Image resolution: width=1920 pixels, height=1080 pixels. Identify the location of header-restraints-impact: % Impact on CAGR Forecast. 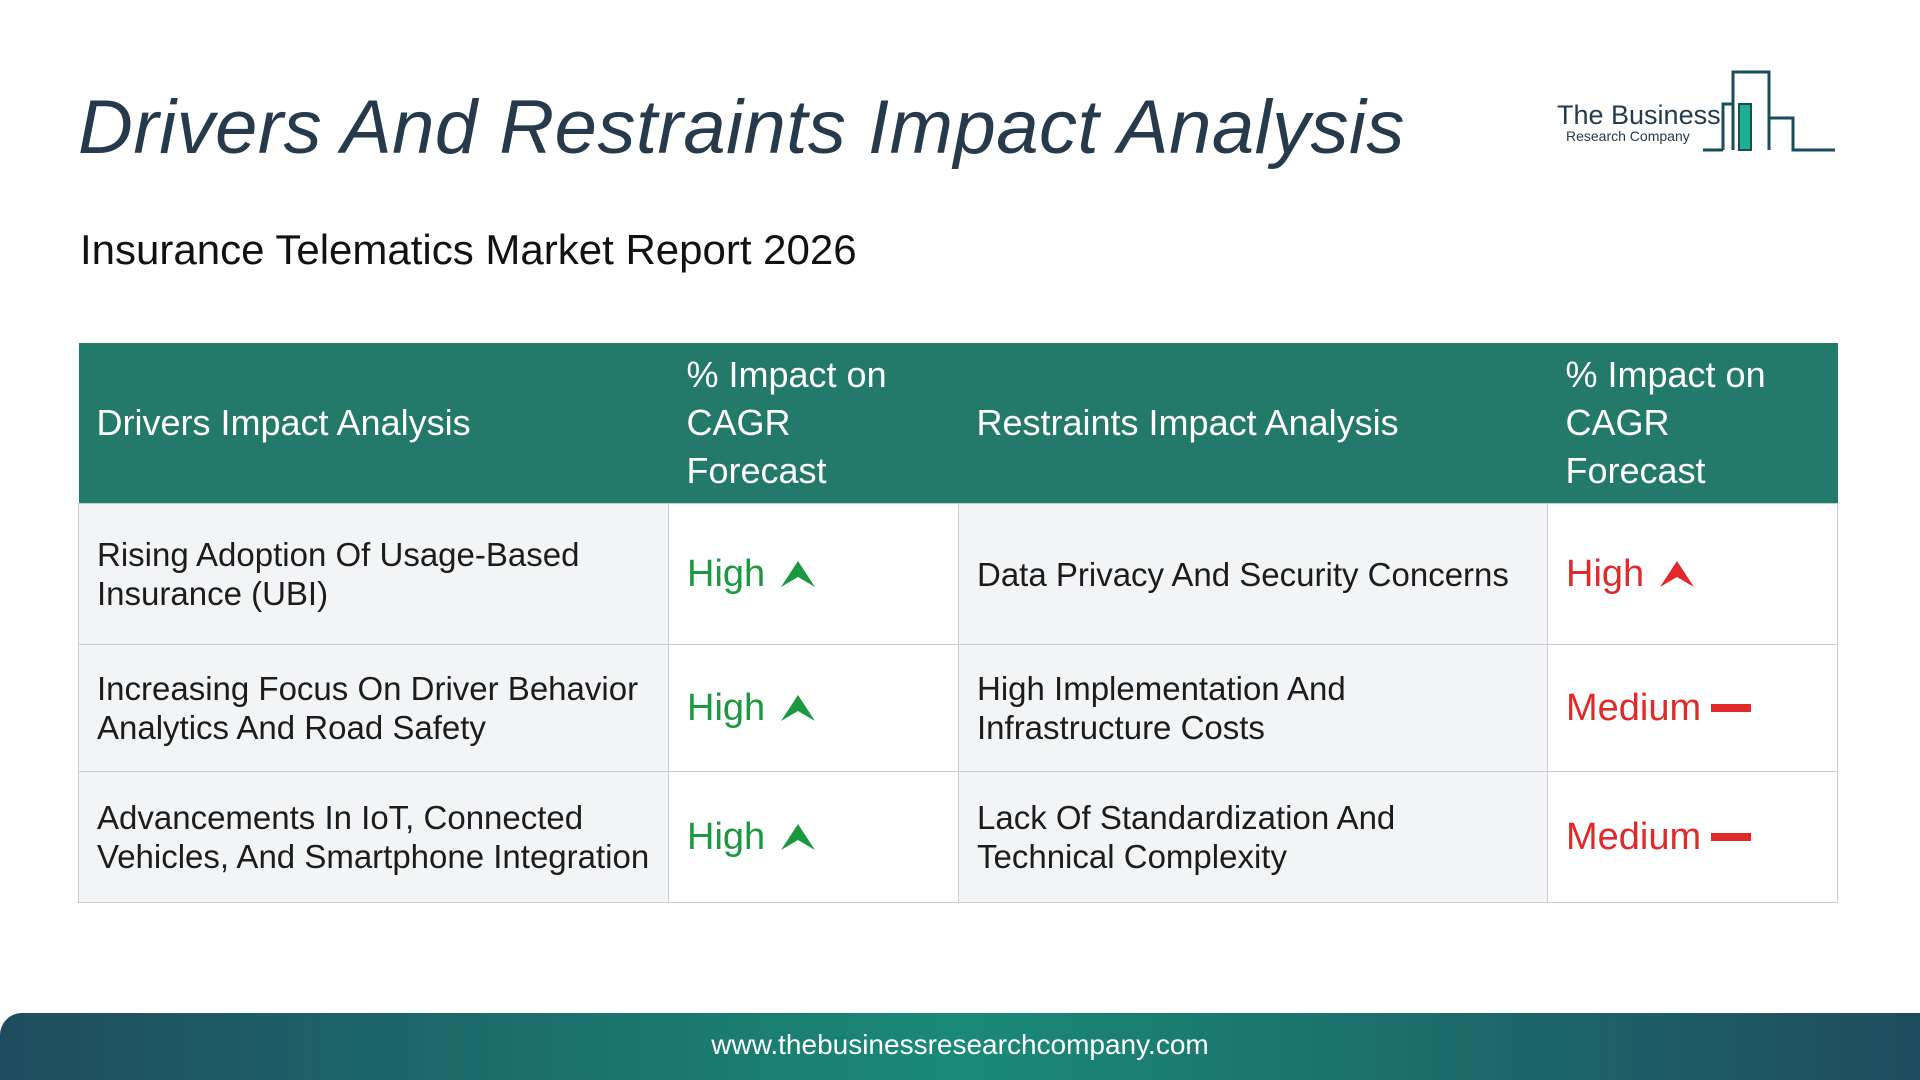
(1692, 423).